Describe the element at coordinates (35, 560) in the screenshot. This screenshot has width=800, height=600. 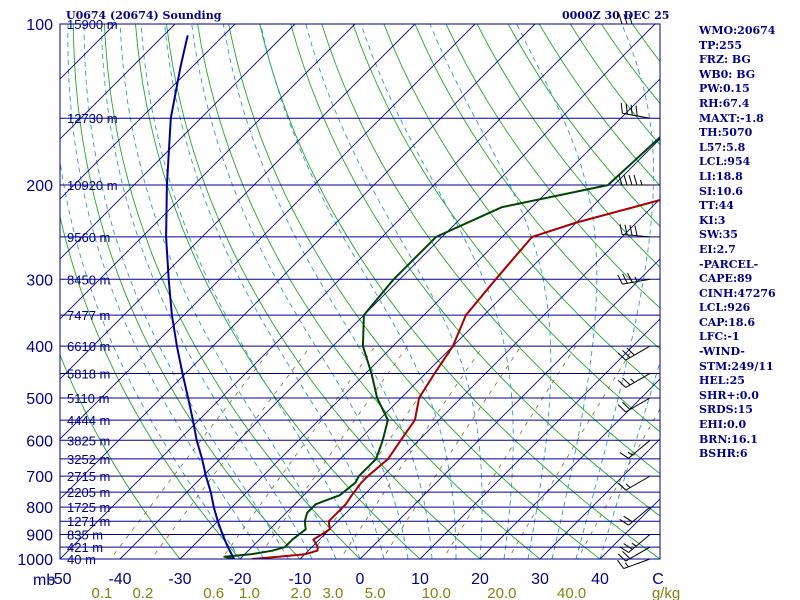
I see `pressure-tick-label: 1000` at that location.